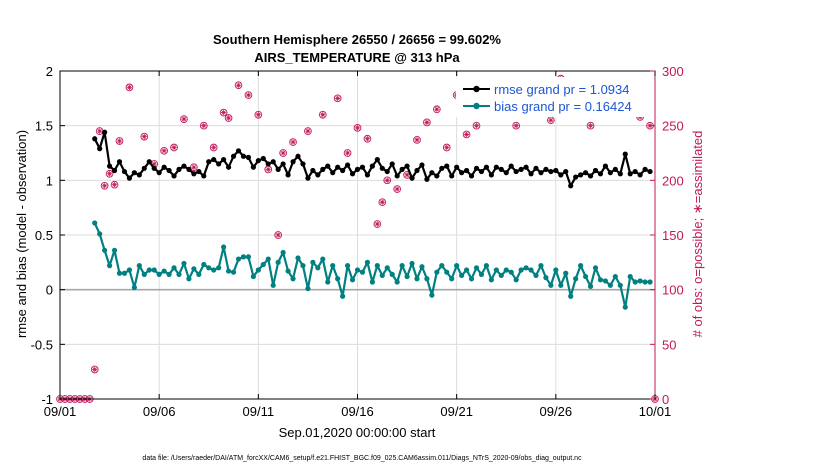  I want to click on x-tick-label: 09/21, so click(456, 411).